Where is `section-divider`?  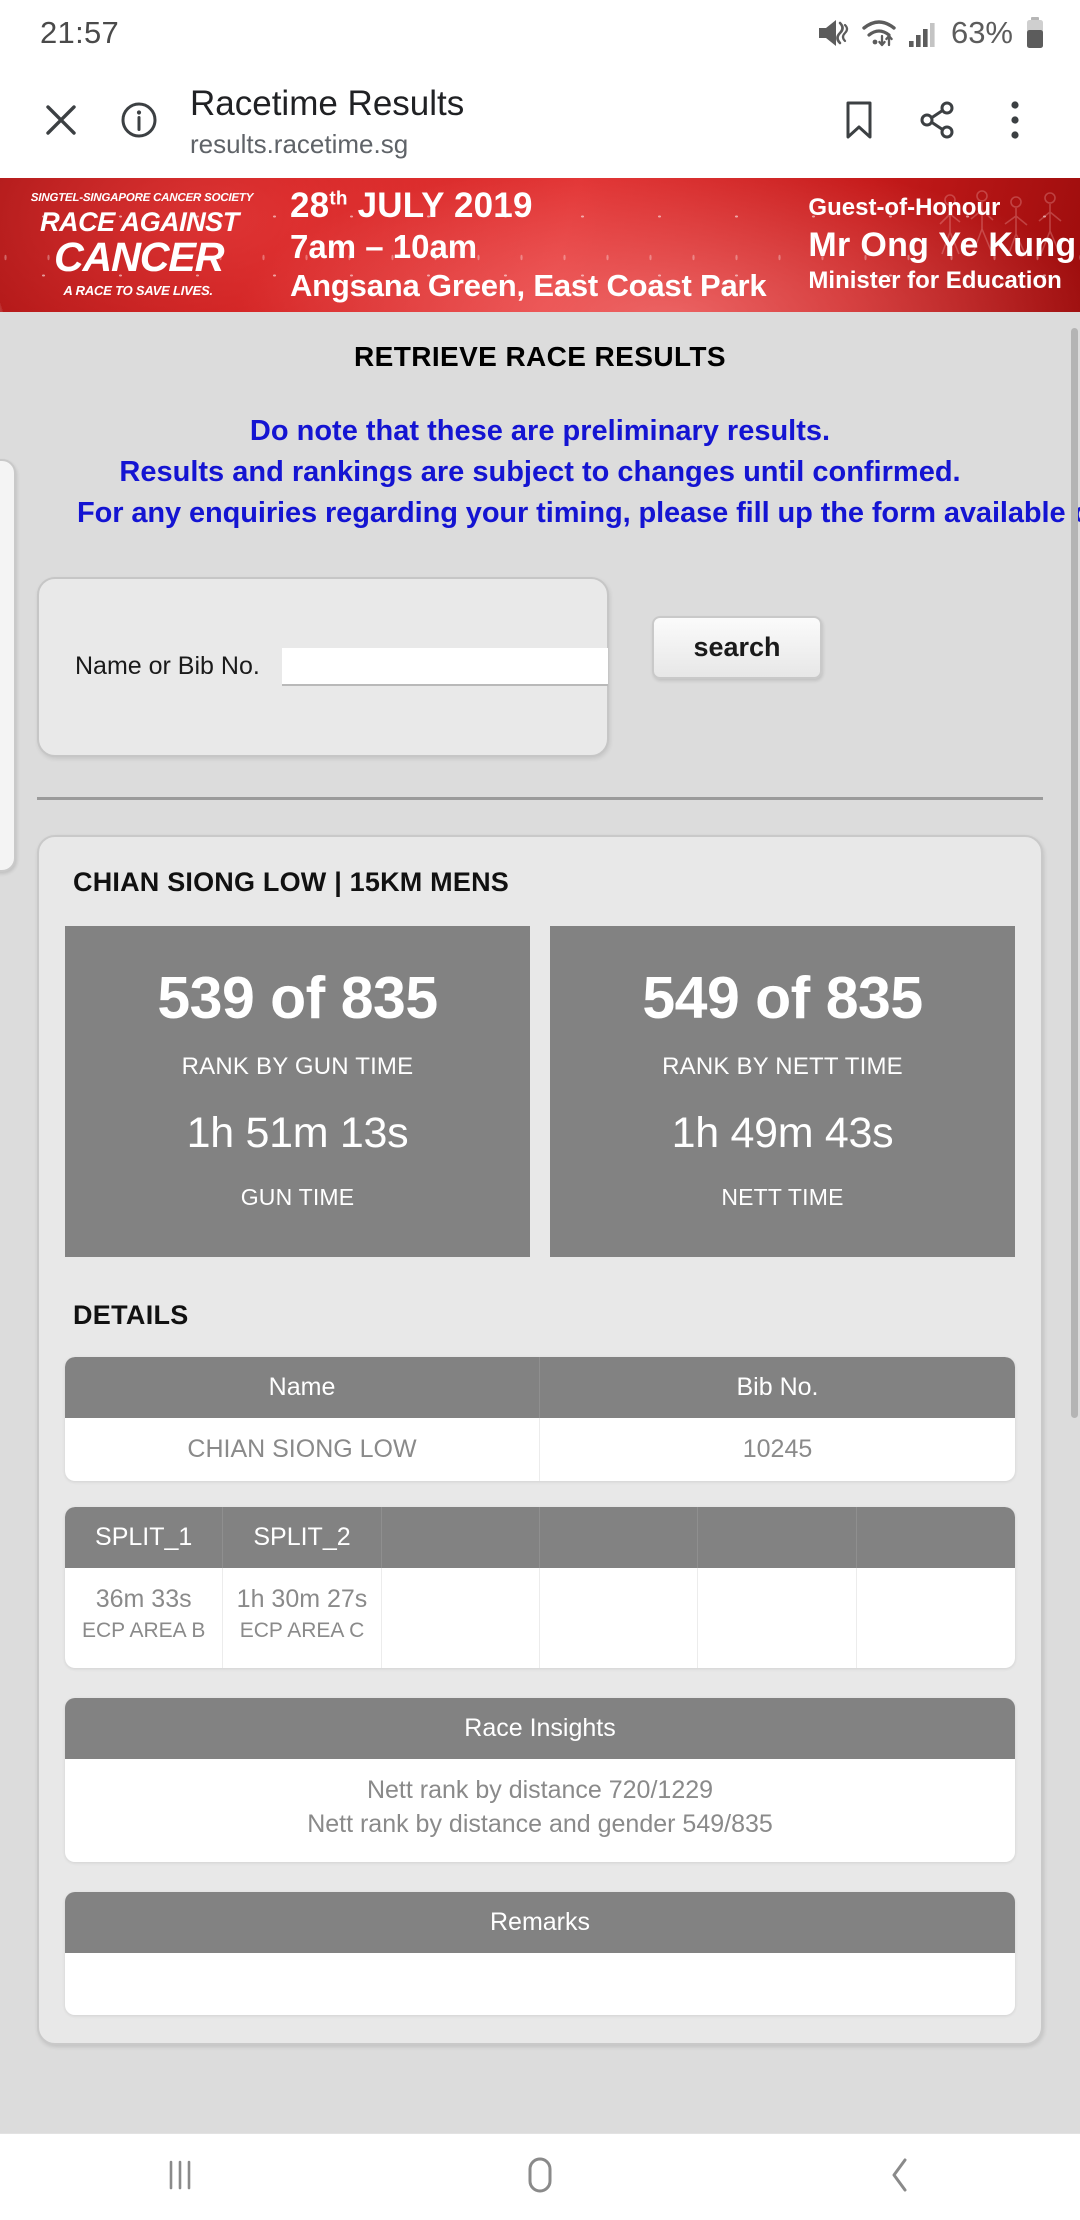
section-divider is located at coordinates (540, 798).